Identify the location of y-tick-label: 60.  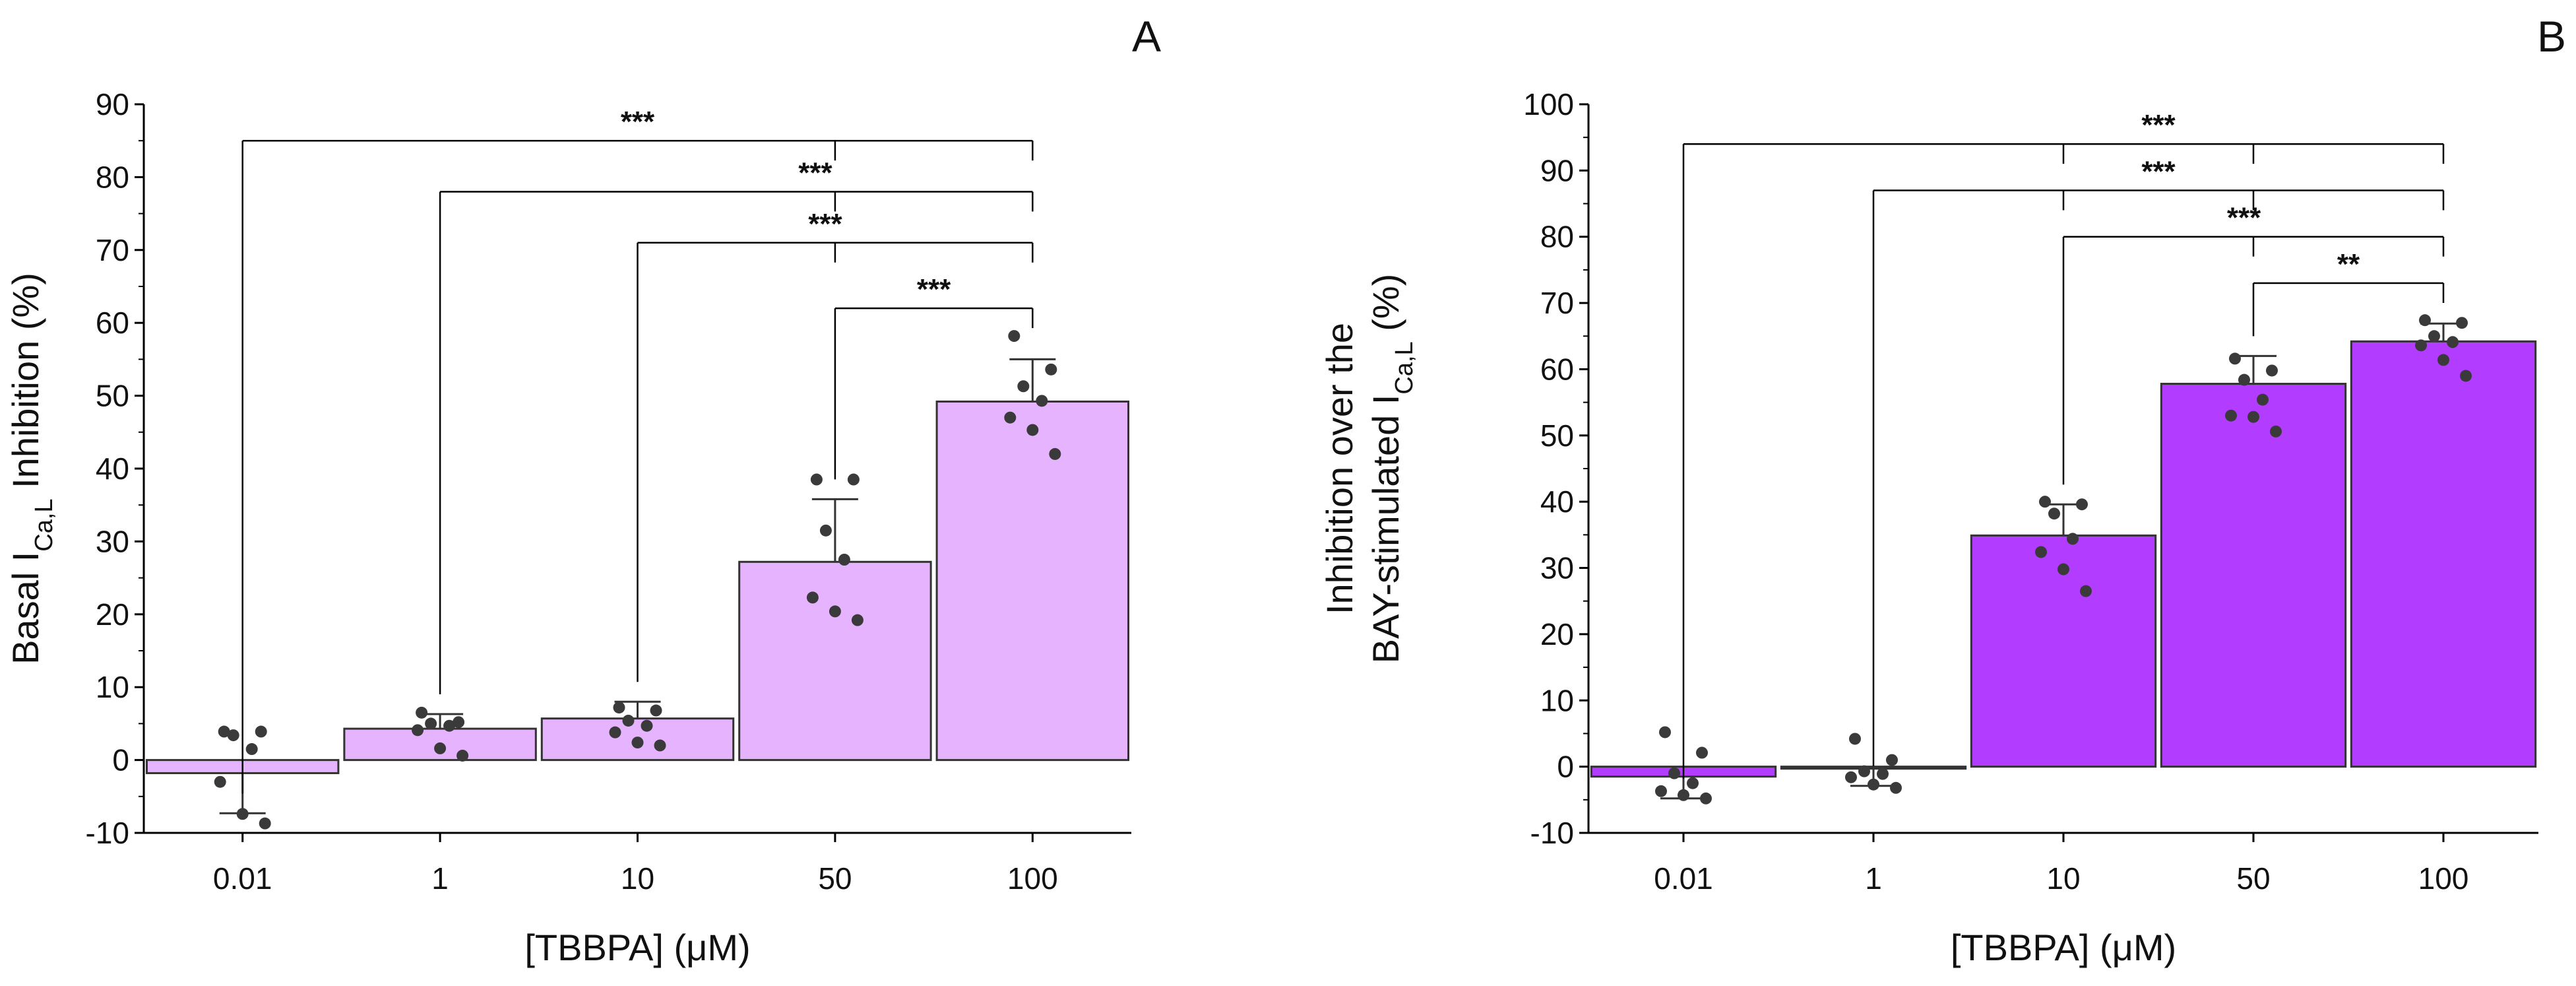
(1557, 369).